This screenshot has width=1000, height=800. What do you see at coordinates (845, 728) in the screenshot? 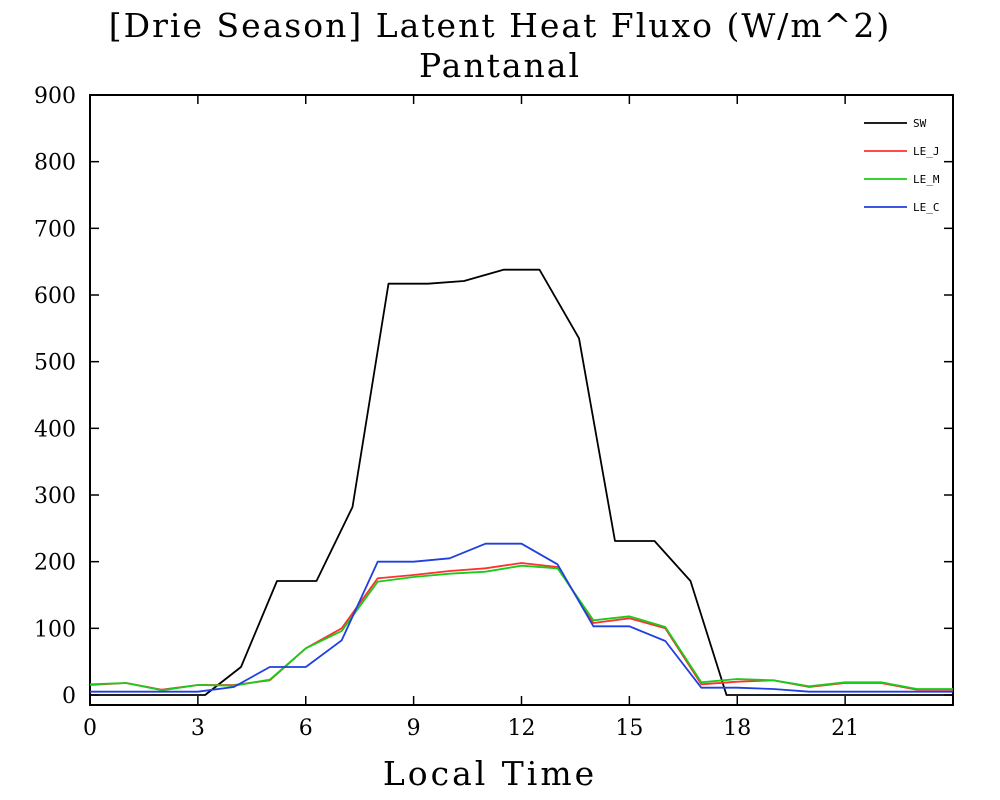
I see `x-tick-label: 21` at bounding box center [845, 728].